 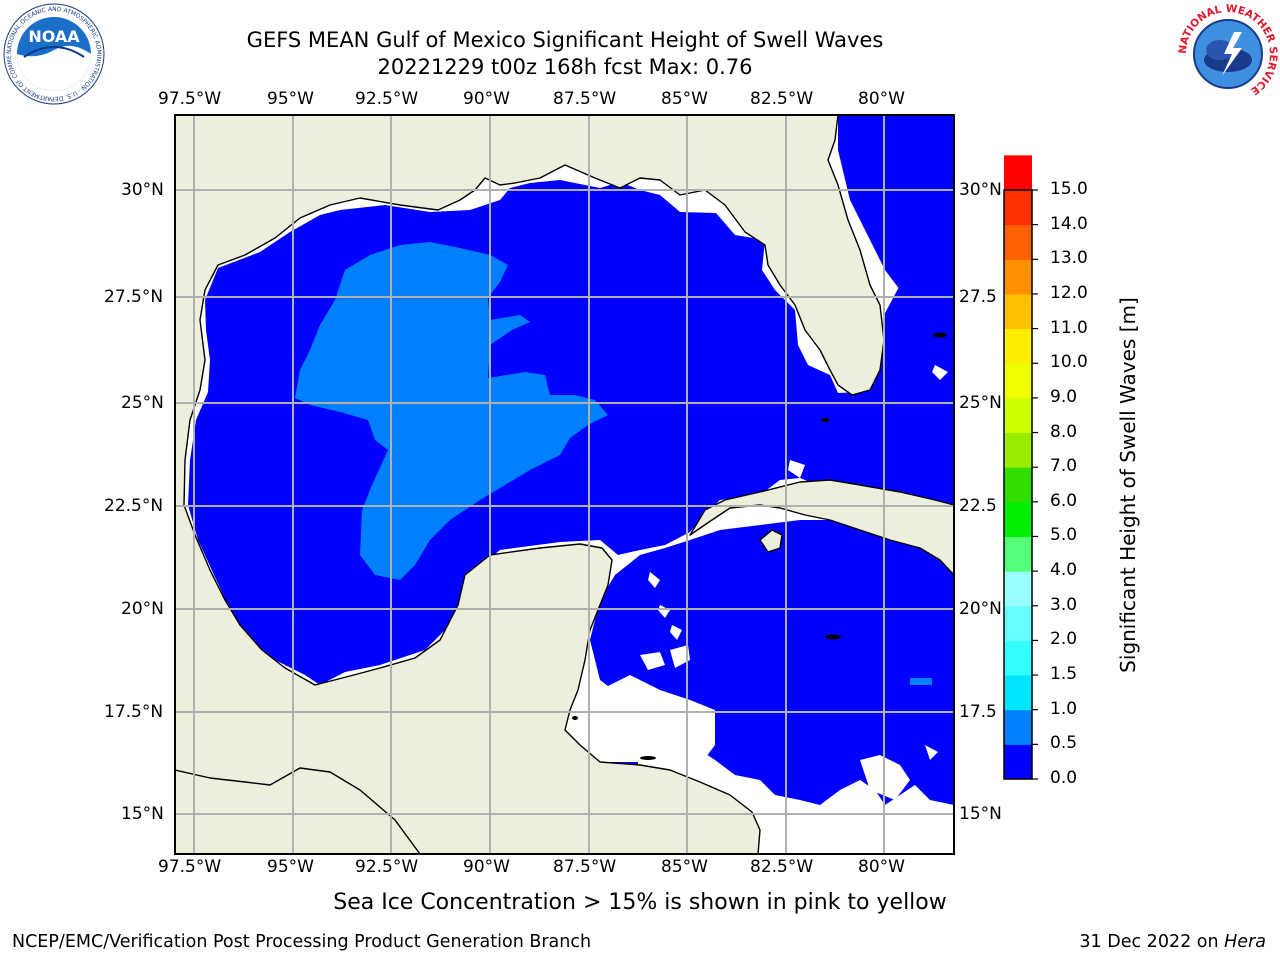 What do you see at coordinates (978, 712) in the screenshot?
I see `lat-label-right: 17.5` at bounding box center [978, 712].